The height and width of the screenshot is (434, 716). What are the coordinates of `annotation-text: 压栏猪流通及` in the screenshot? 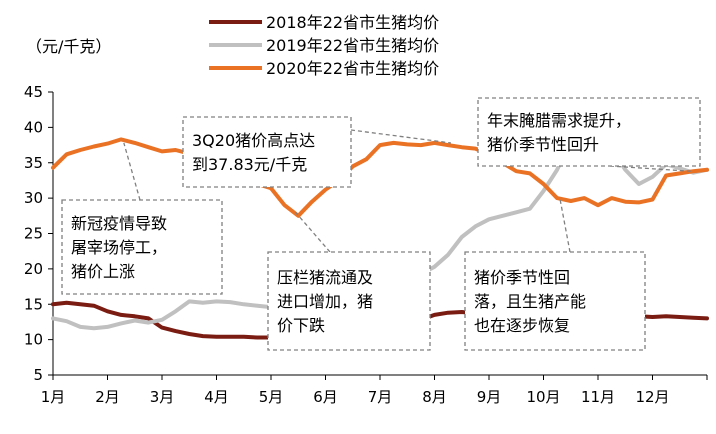 It's located at (325, 277).